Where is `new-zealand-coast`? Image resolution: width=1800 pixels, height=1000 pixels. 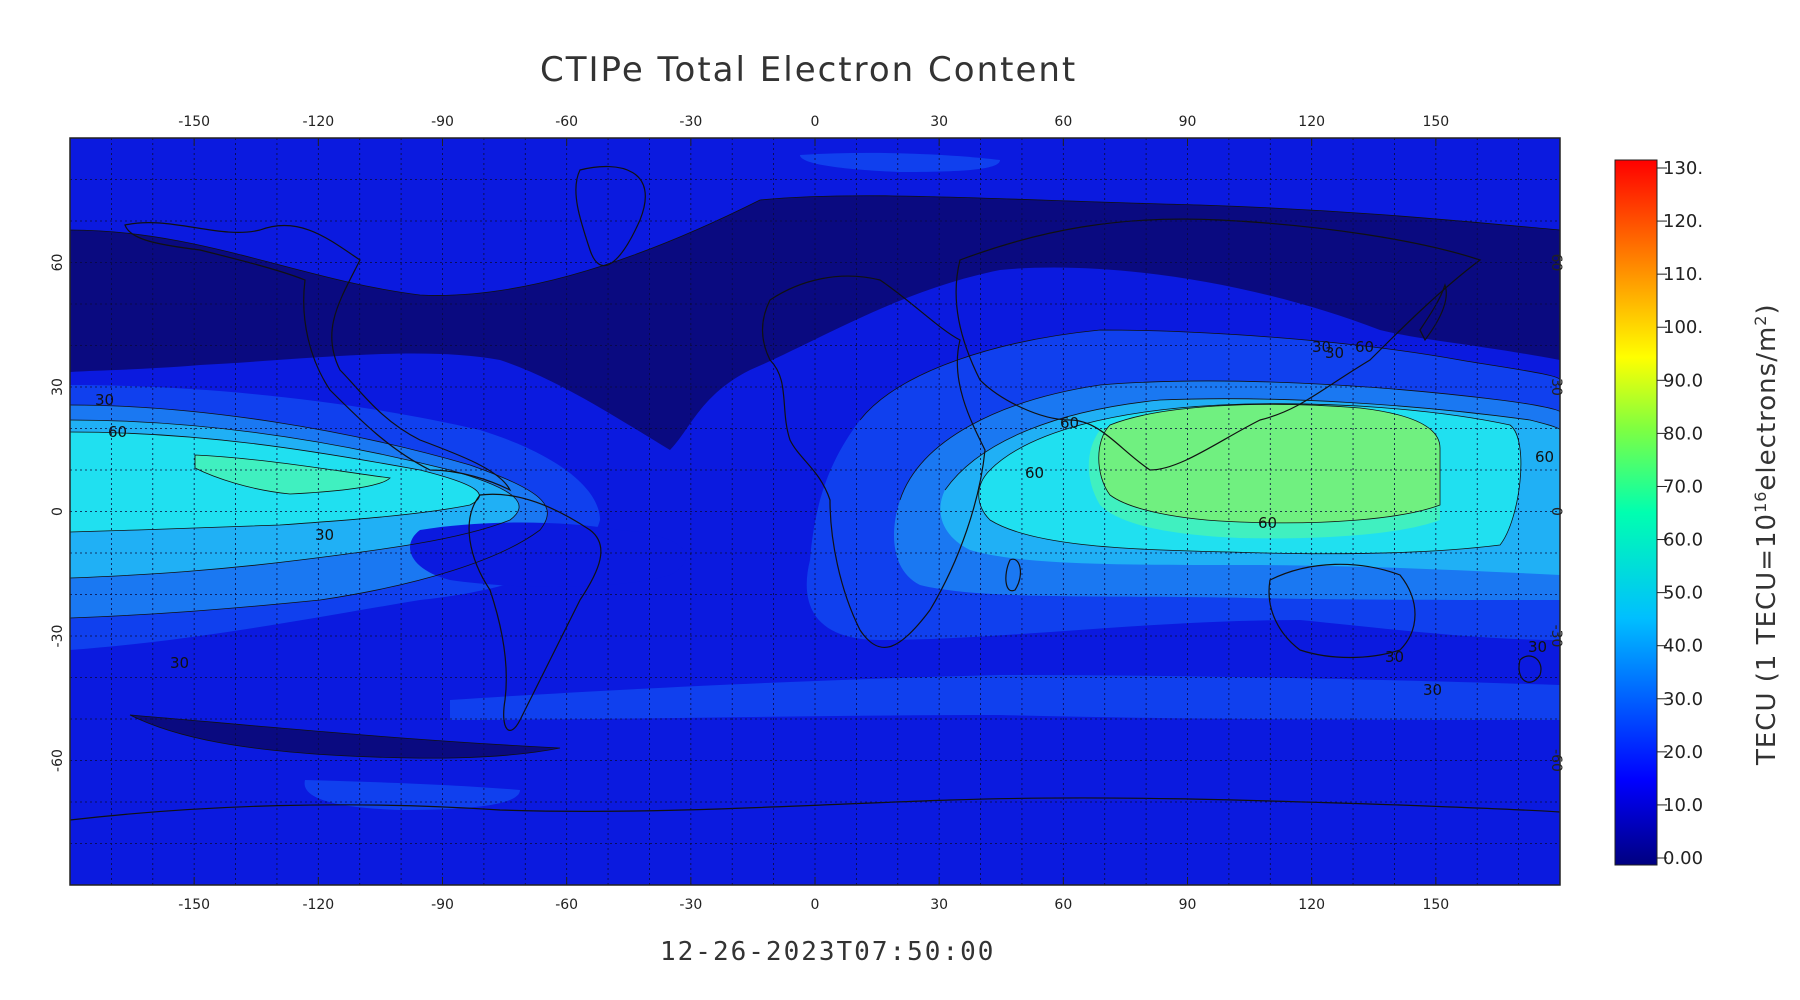 new-zealand-coast is located at coordinates (1530, 669).